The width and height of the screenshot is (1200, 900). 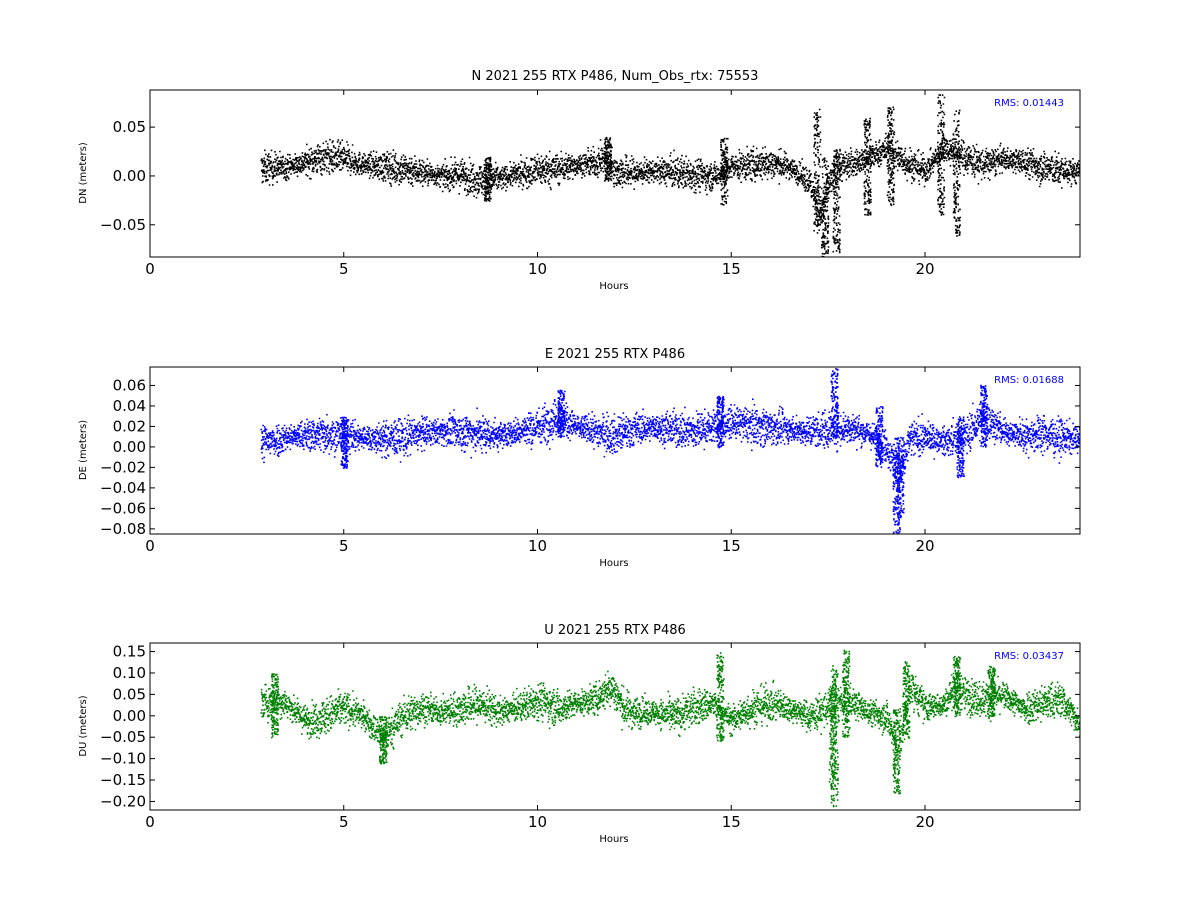 I want to click on panel-up-xlabel: Hours, so click(x=613, y=839).